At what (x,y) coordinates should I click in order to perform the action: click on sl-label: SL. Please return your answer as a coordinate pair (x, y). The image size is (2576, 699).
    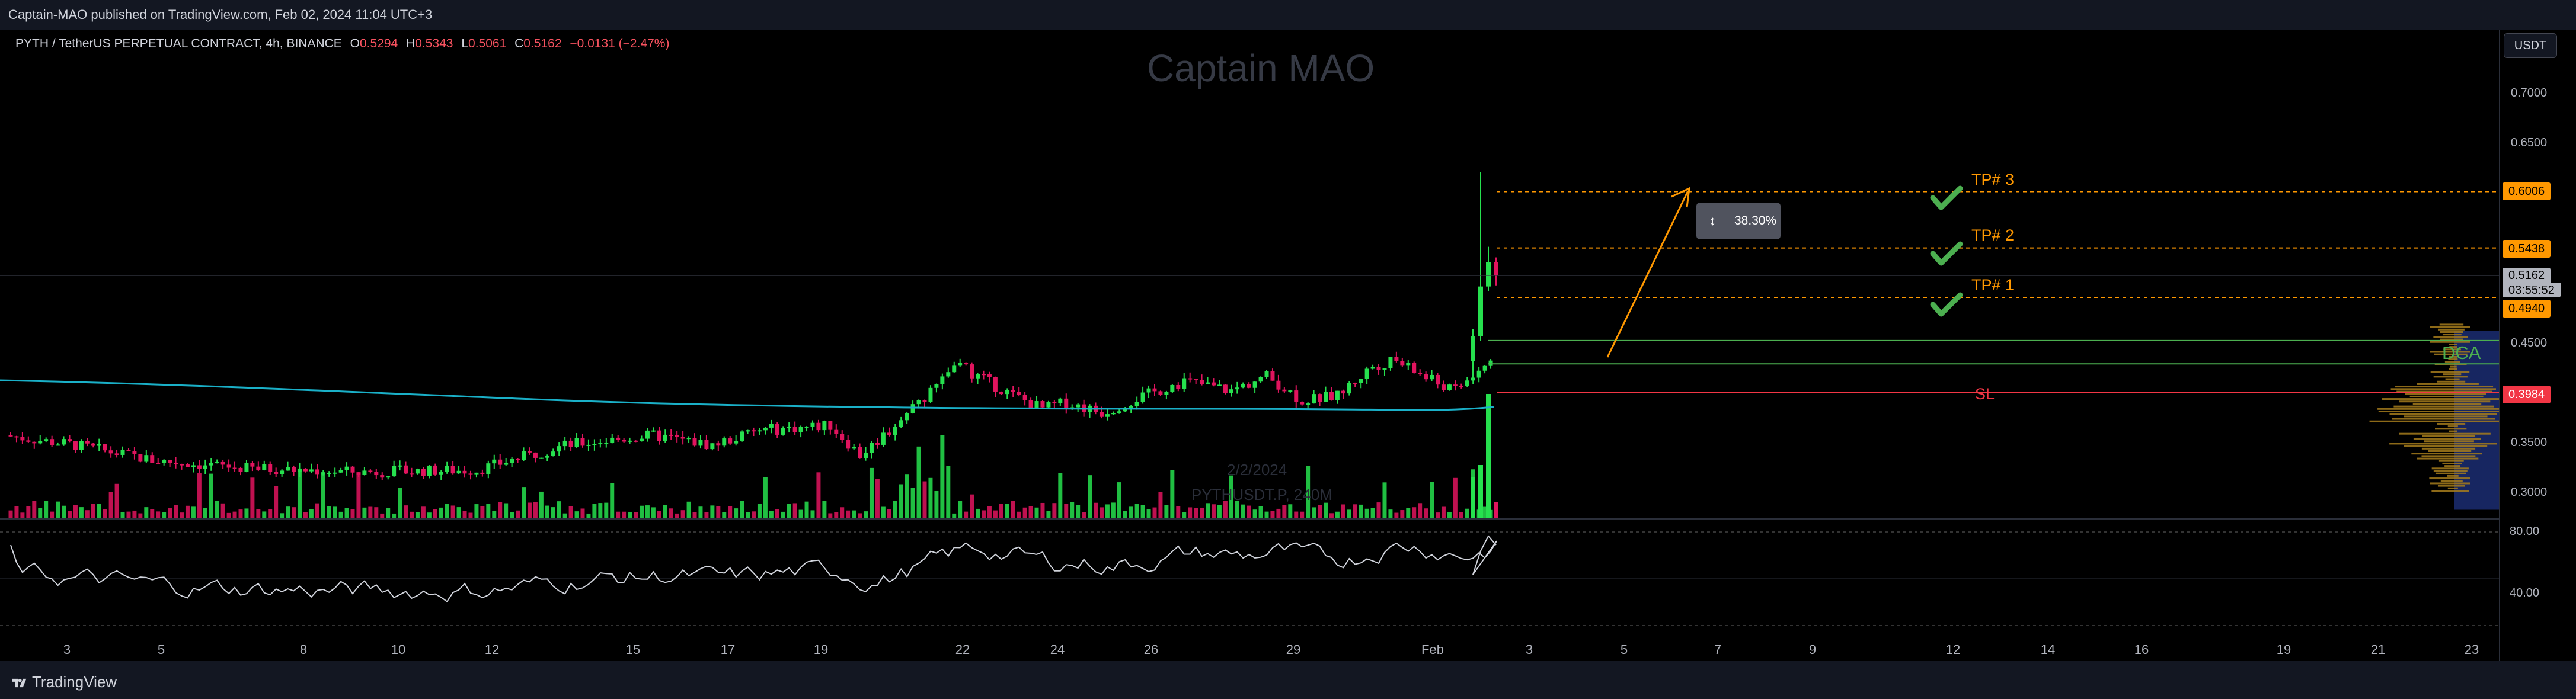
    Looking at the image, I should click on (1985, 394).